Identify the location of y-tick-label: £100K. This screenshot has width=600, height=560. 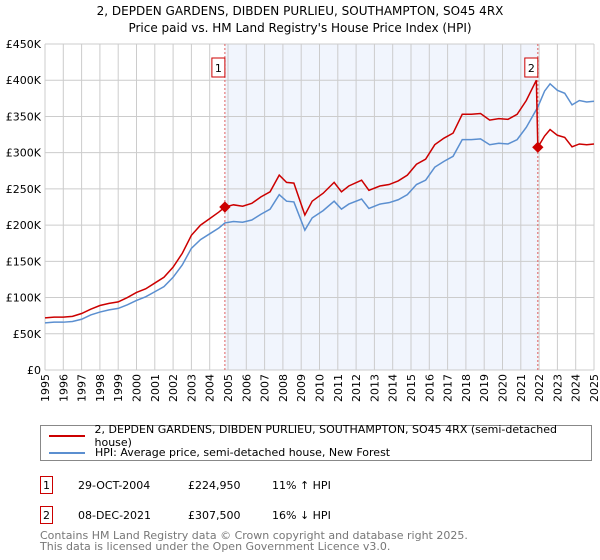
(24, 298).